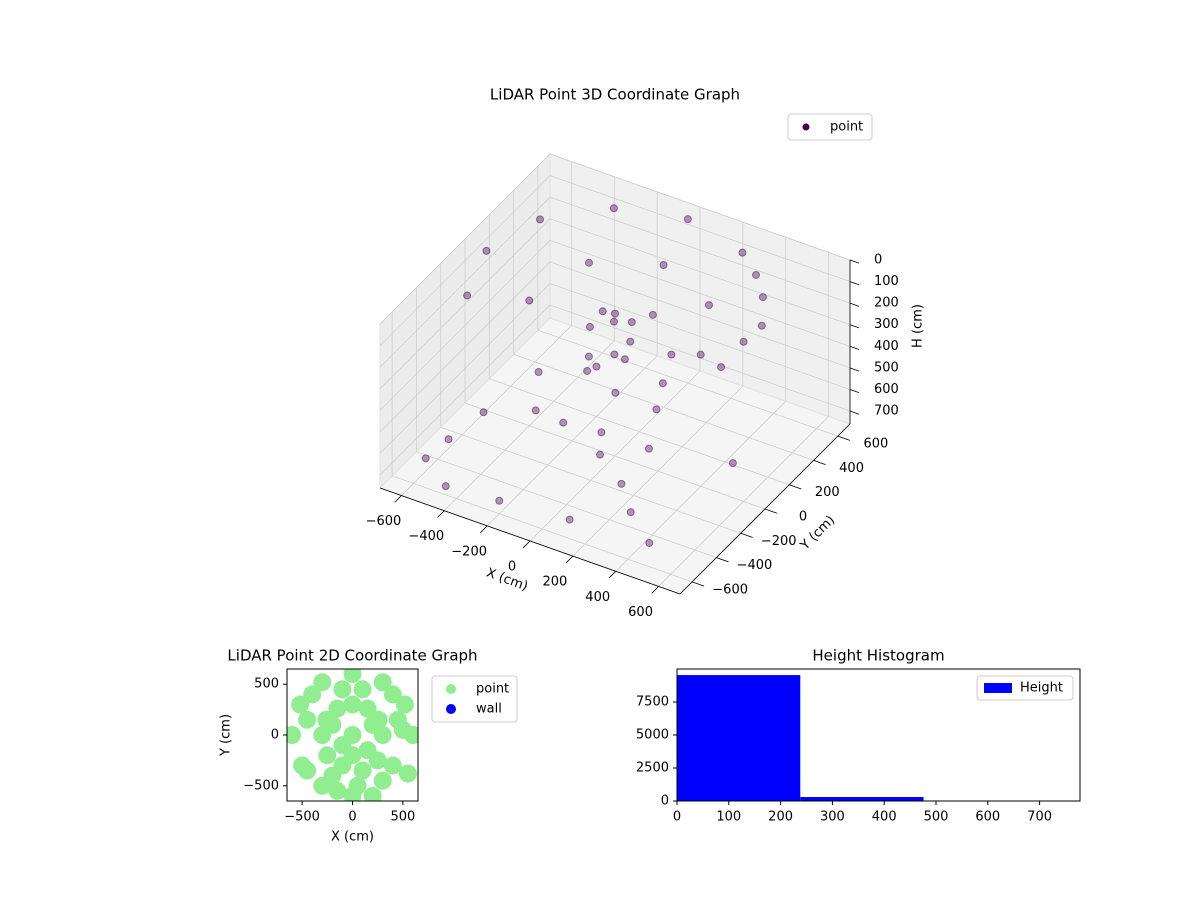  Describe the element at coordinates (426, 536) in the screenshot. I see `x-tick-label: −400` at that location.